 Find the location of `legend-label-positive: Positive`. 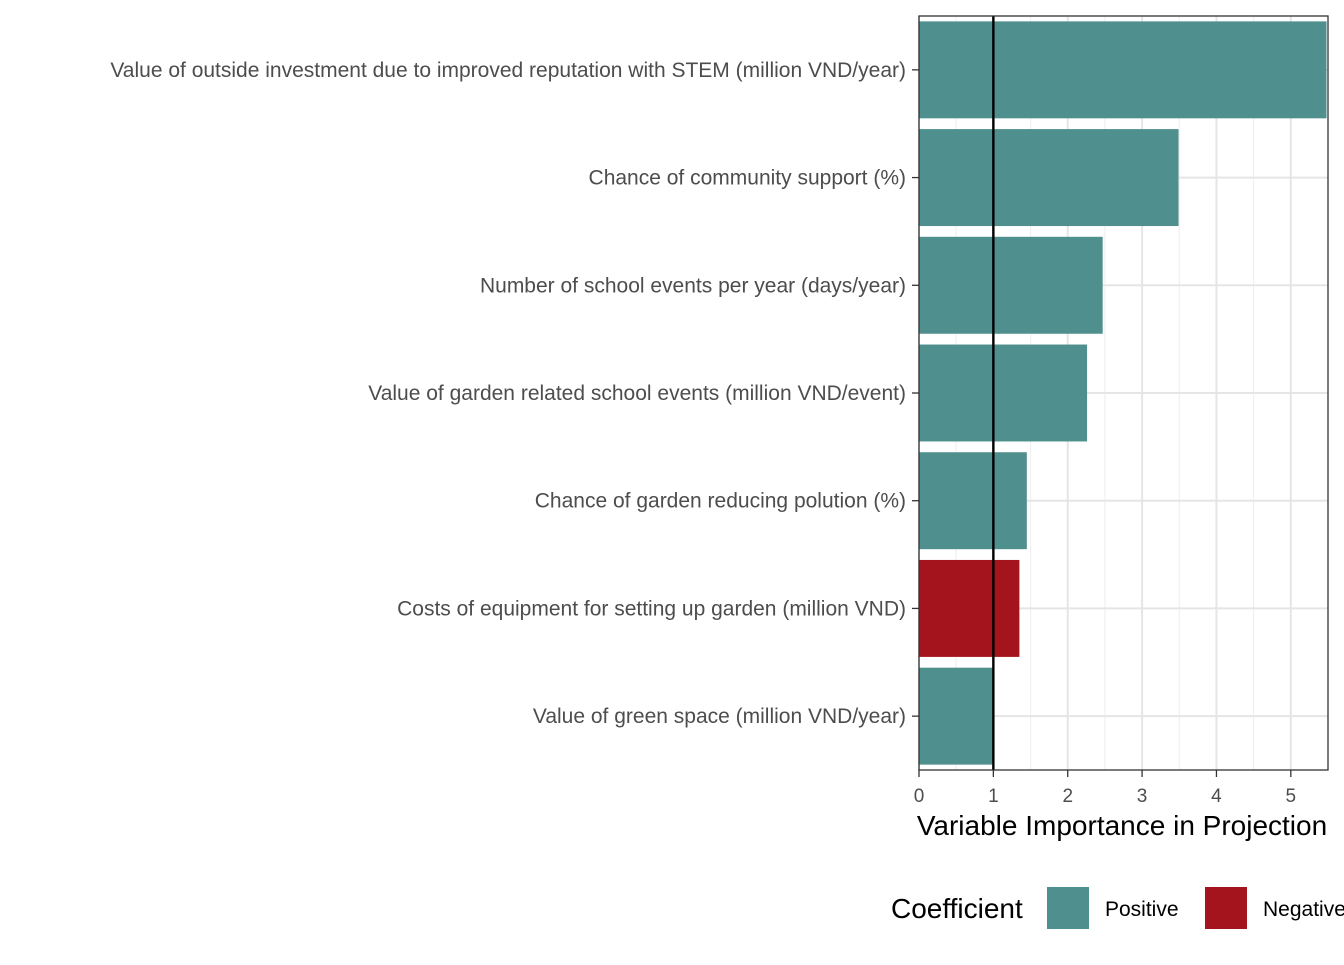

legend-label-positive: Positive is located at coordinates (1142, 909).